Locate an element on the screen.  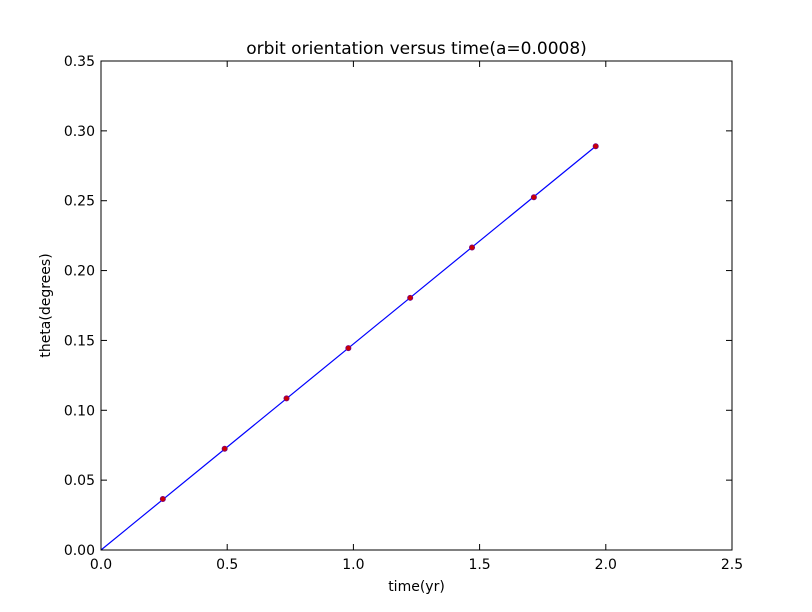
y-tick-label: 0.25 is located at coordinates (79, 202).